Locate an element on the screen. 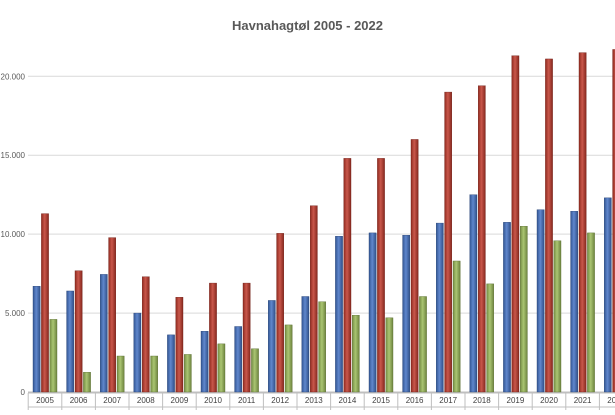 The image size is (615, 415). x-tick-label: 2021 is located at coordinates (583, 400).